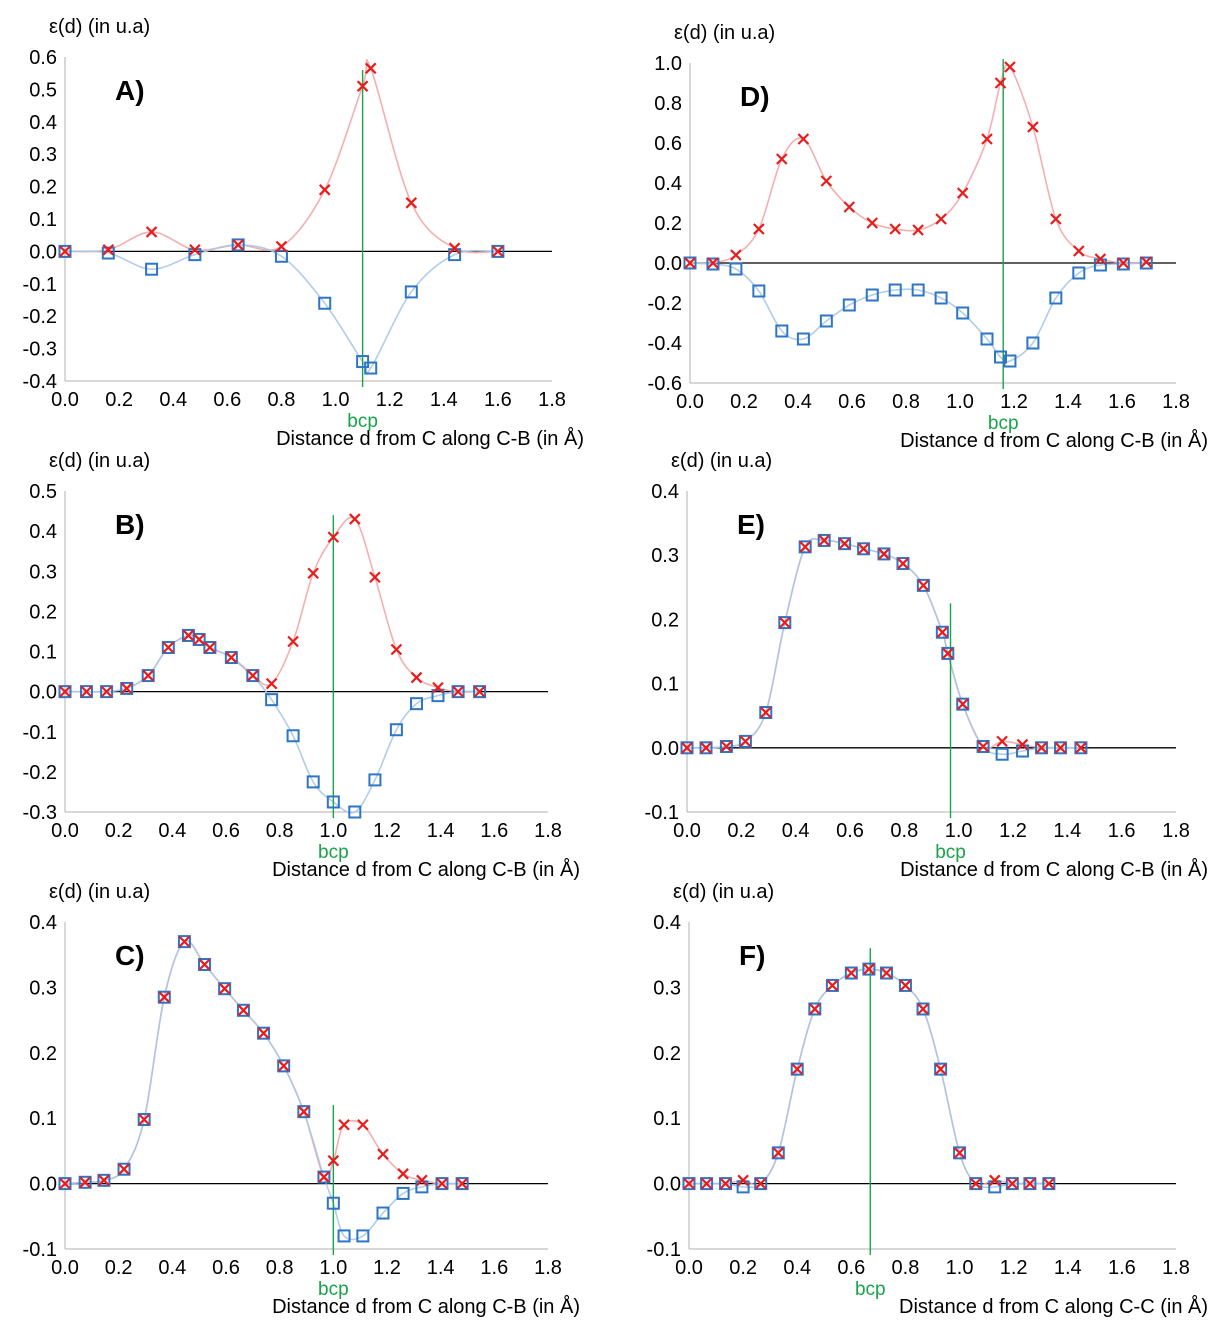 Image resolution: width=1210 pixels, height=1326 pixels. What do you see at coordinates (43, 58) in the screenshot?
I see `y-tick-label: 0.6` at bounding box center [43, 58].